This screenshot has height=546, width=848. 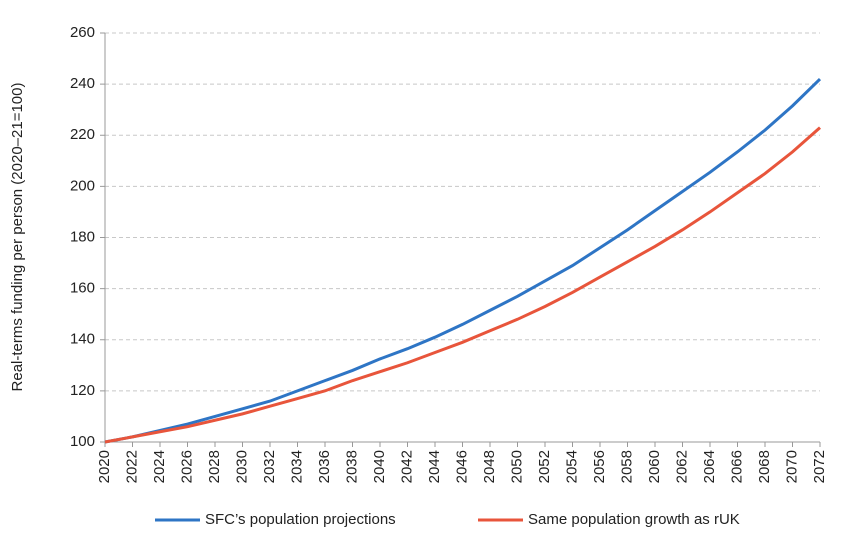 I want to click on y-tick-label: 180, so click(x=82, y=236).